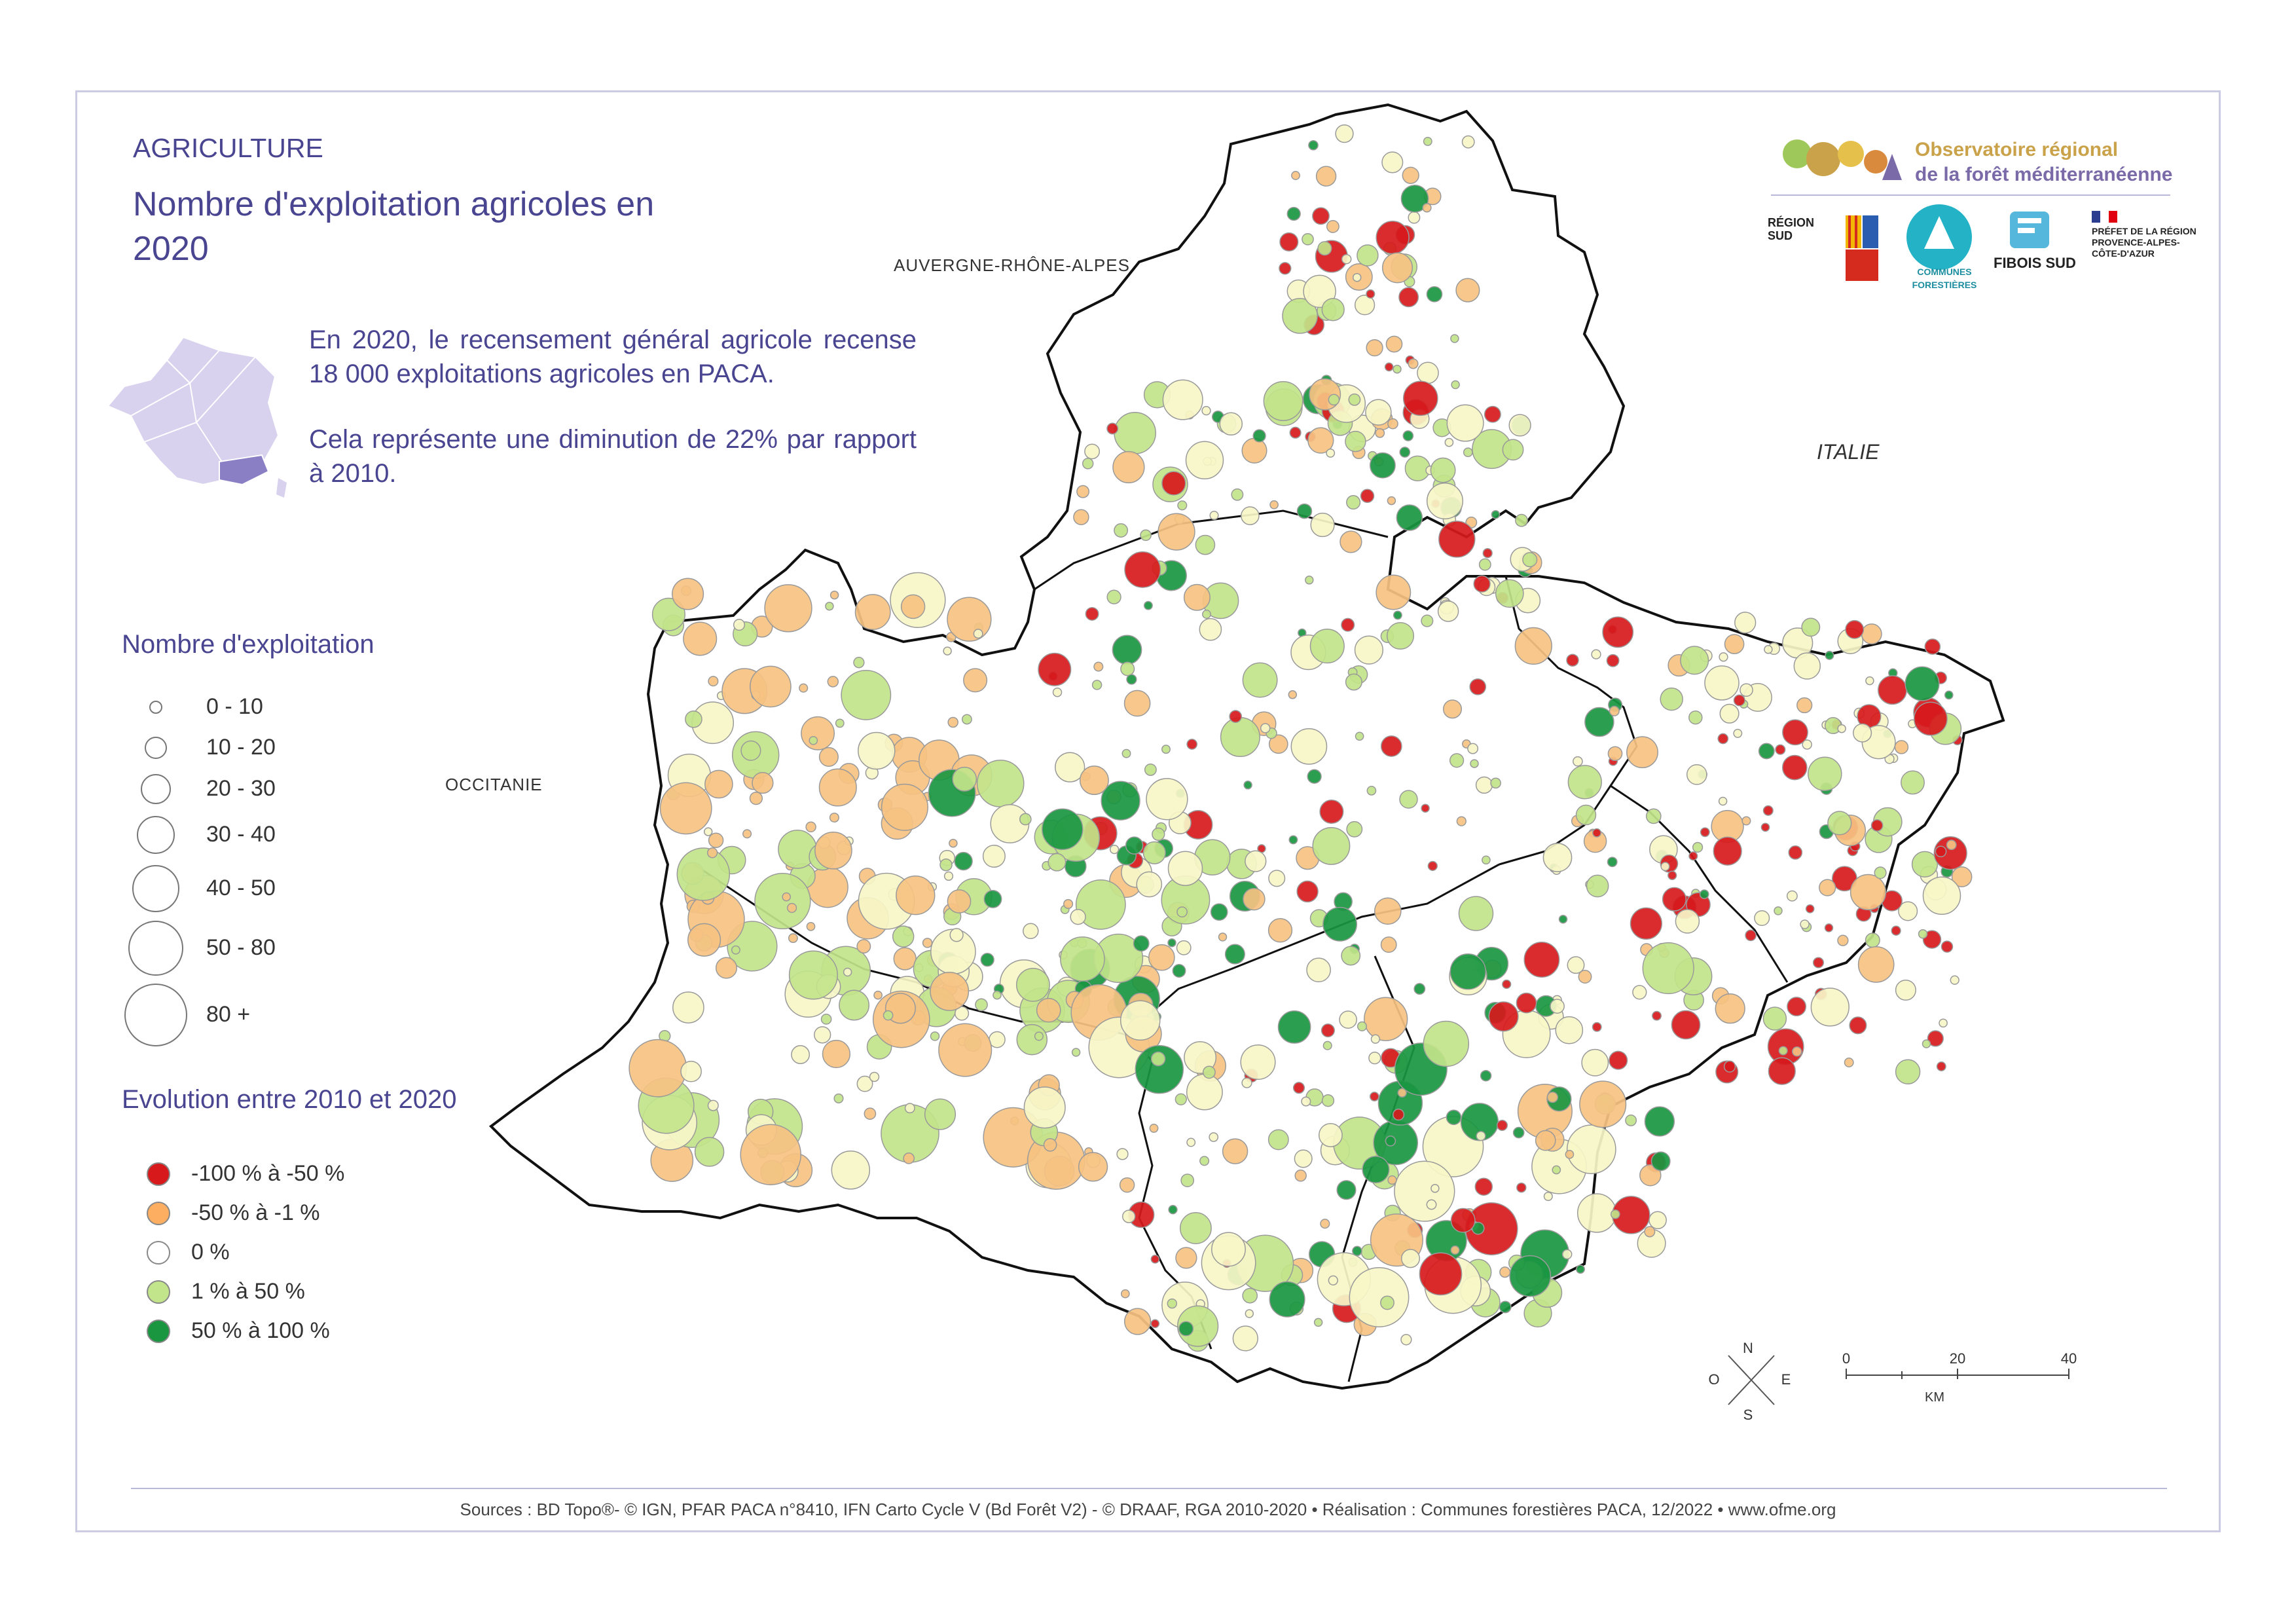  Describe the element at coordinates (260, 1330) in the screenshot. I see `legend-evolution-label: 50 % à 100 %` at that location.